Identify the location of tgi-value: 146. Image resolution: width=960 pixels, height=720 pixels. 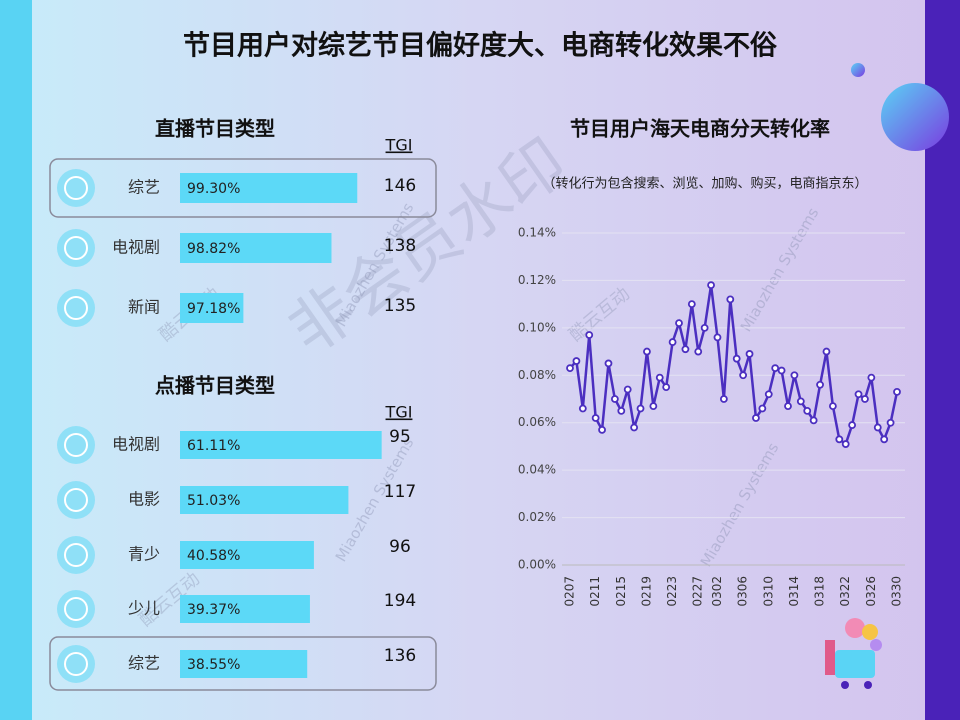
(400, 186).